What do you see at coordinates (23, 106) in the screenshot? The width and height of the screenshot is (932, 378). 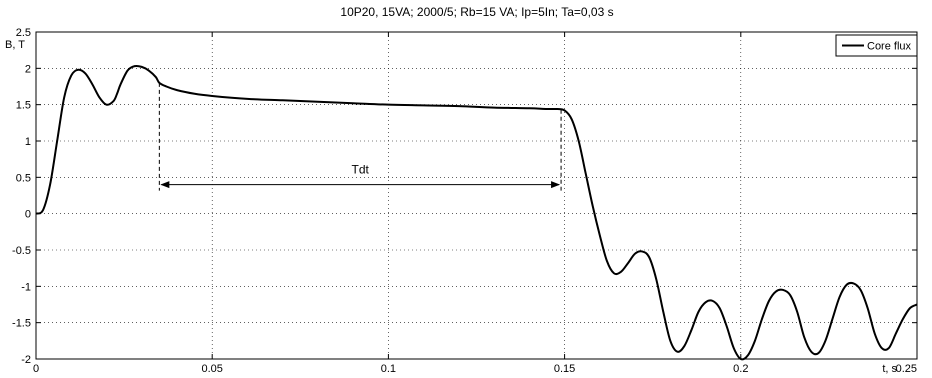 I see `y-tick-label: 1.5` at bounding box center [23, 106].